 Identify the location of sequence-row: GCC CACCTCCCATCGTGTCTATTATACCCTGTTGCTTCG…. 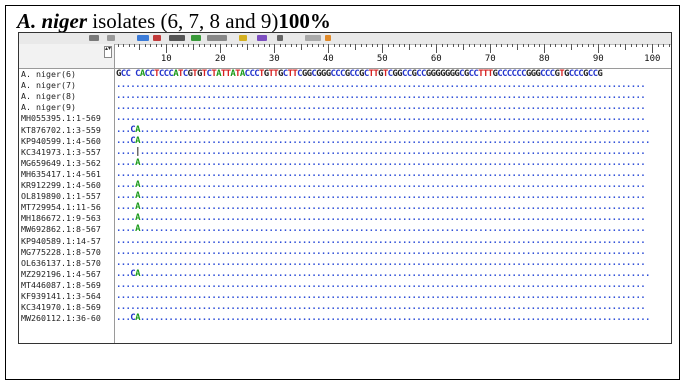
(359, 74).